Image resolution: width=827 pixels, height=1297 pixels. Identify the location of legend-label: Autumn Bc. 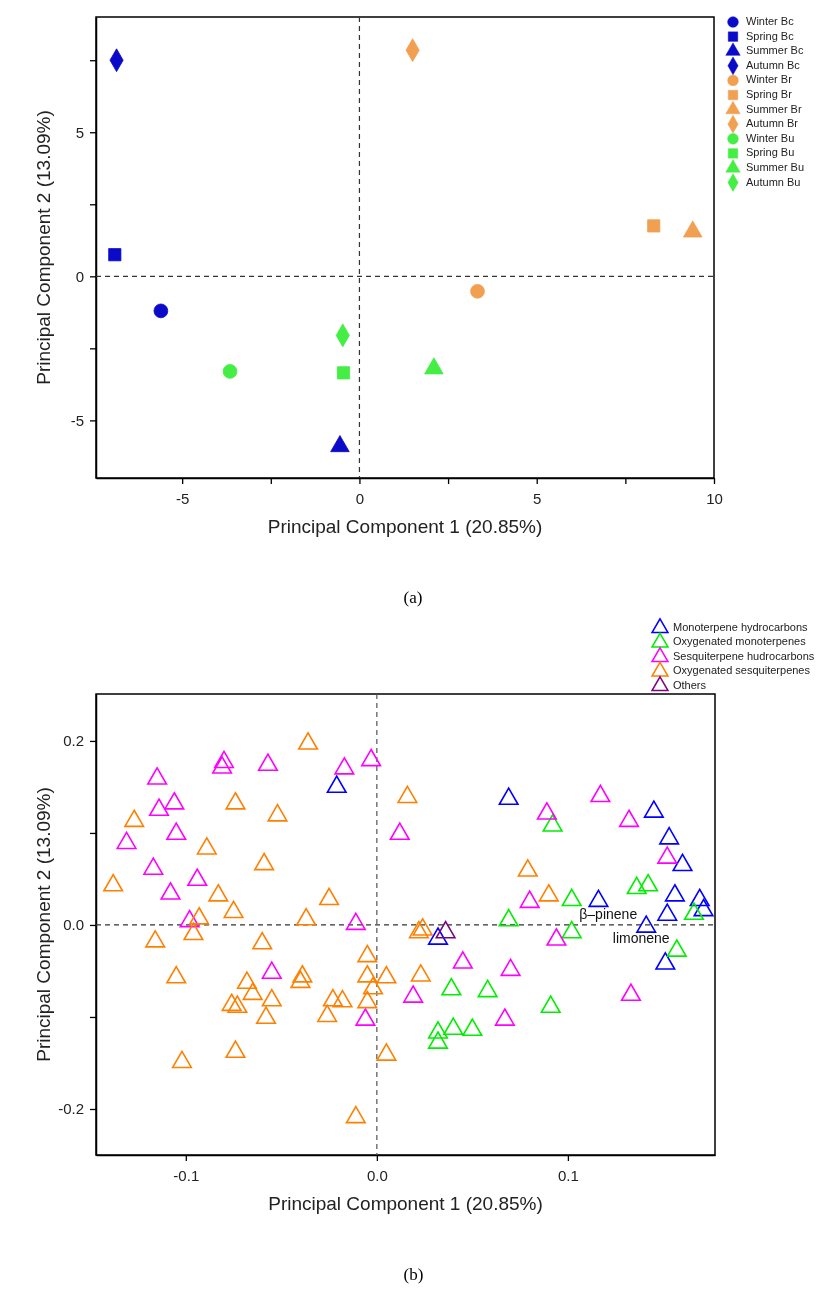
(773, 64).